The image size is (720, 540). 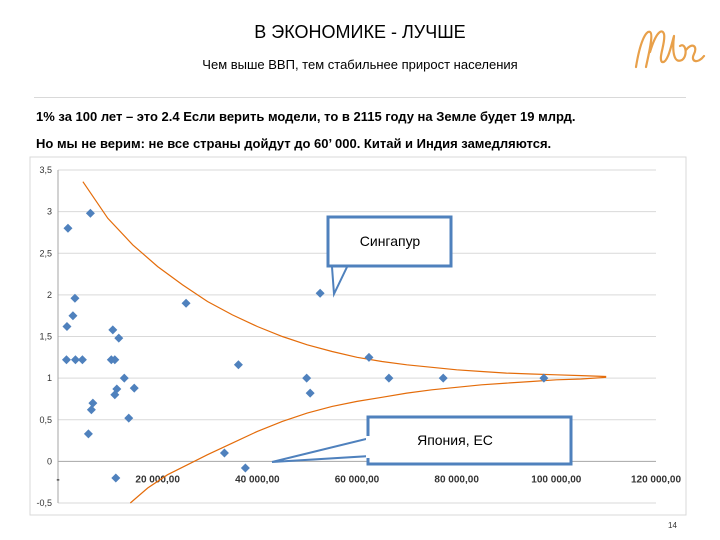 What do you see at coordinates (347, 240) in the screenshot?
I see `singapore-callout-join` at bounding box center [347, 240].